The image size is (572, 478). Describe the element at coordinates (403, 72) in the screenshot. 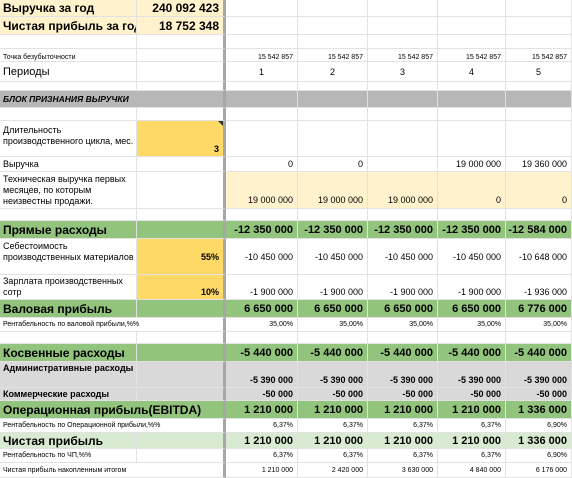

I see `period-number: 3` at that location.